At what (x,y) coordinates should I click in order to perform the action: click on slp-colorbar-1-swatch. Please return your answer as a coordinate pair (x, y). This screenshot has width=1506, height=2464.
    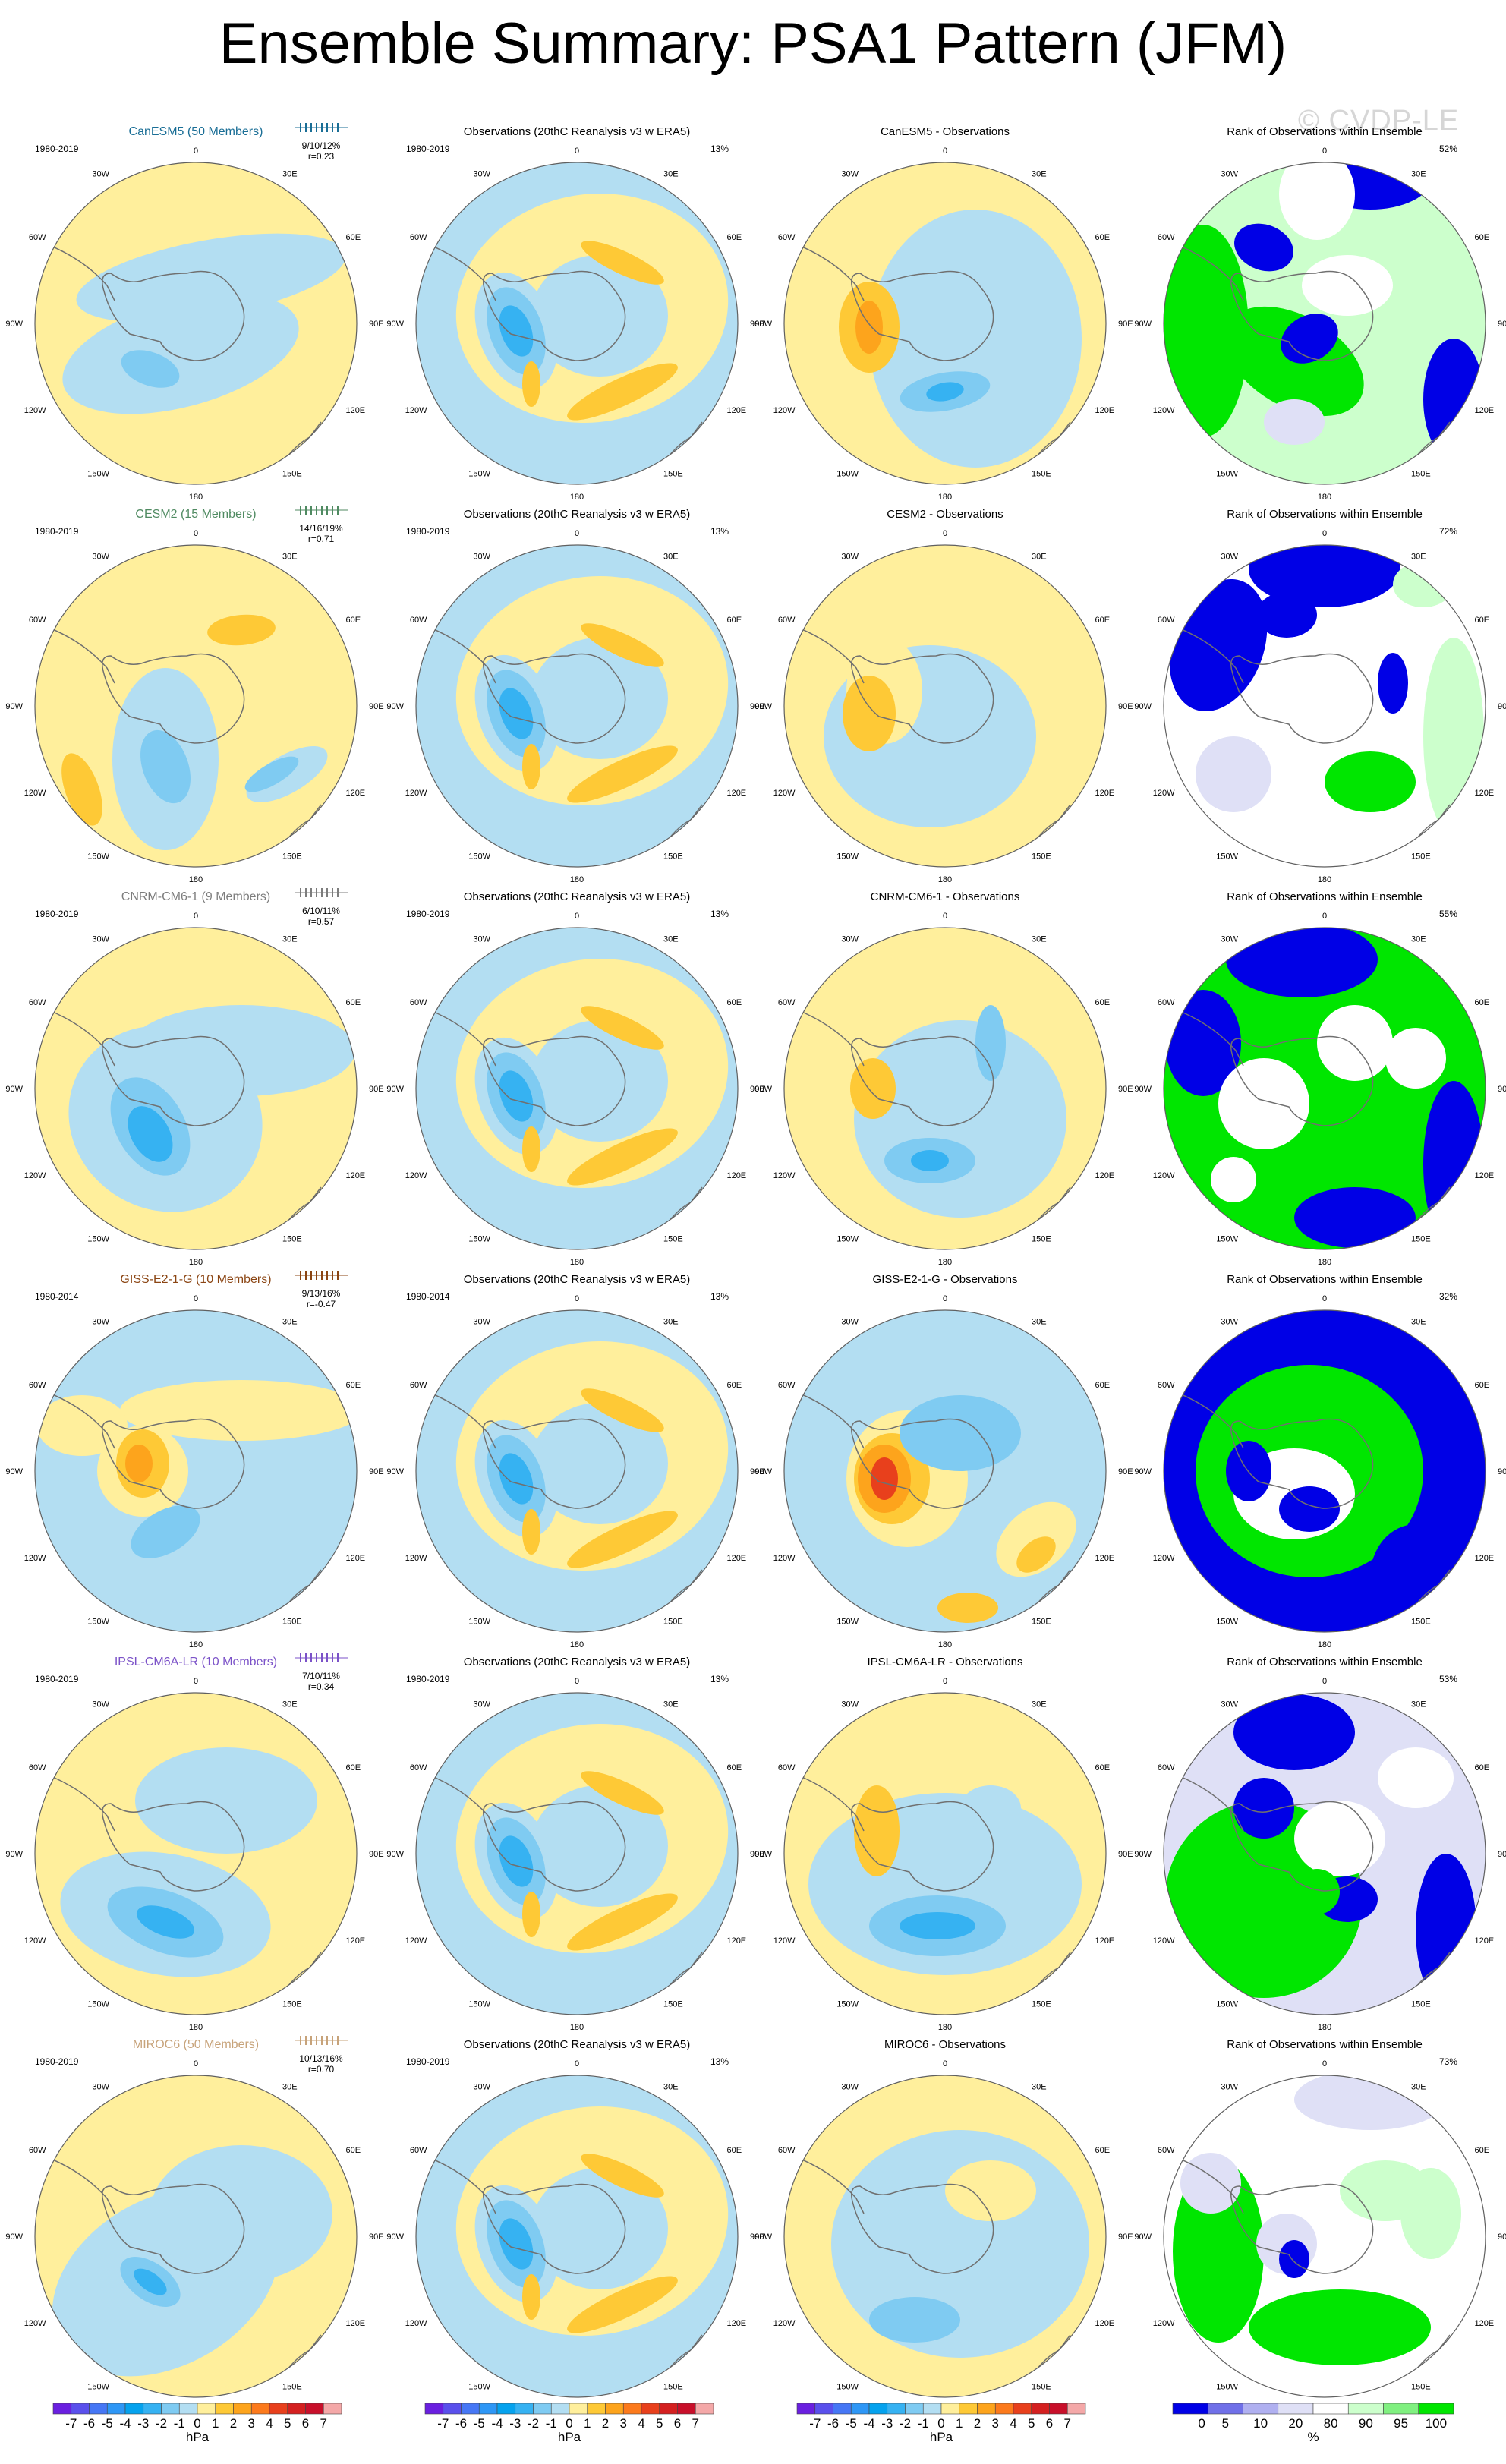
    Looking at the image, I should click on (62, 2409).